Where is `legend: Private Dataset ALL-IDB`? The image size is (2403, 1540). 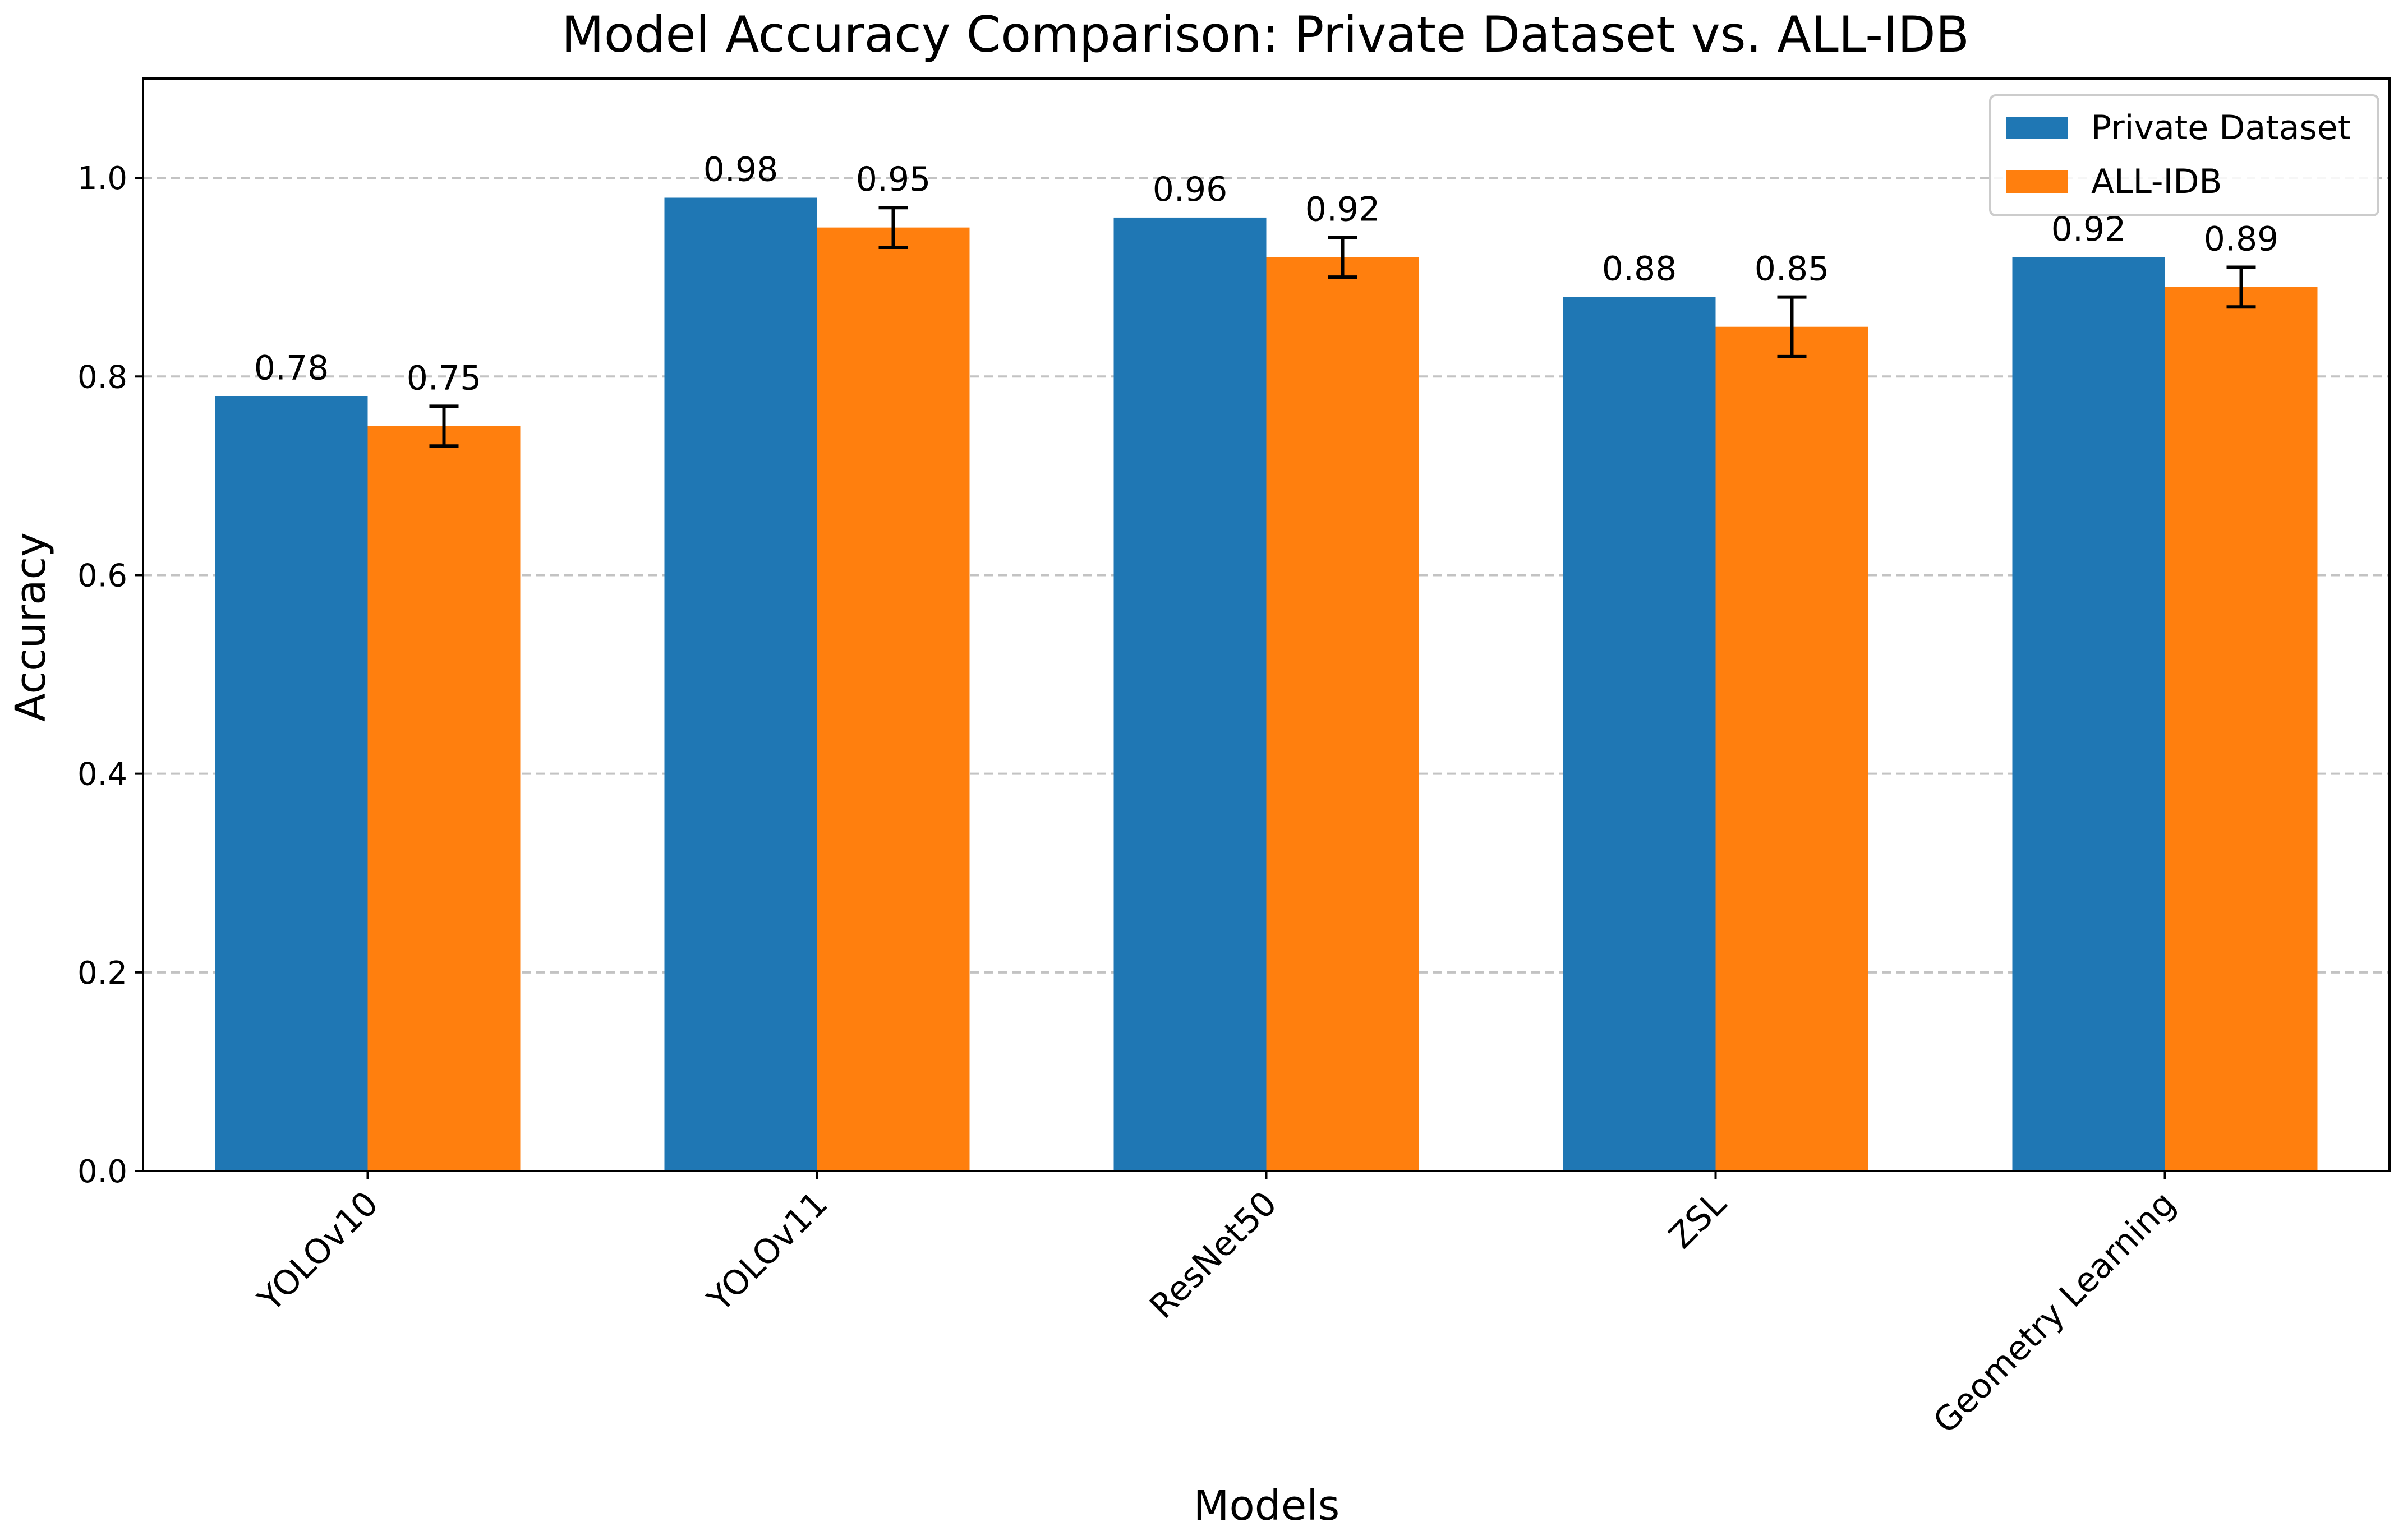
legend: Private Dataset ALL-IDB is located at coordinates (2184, 155).